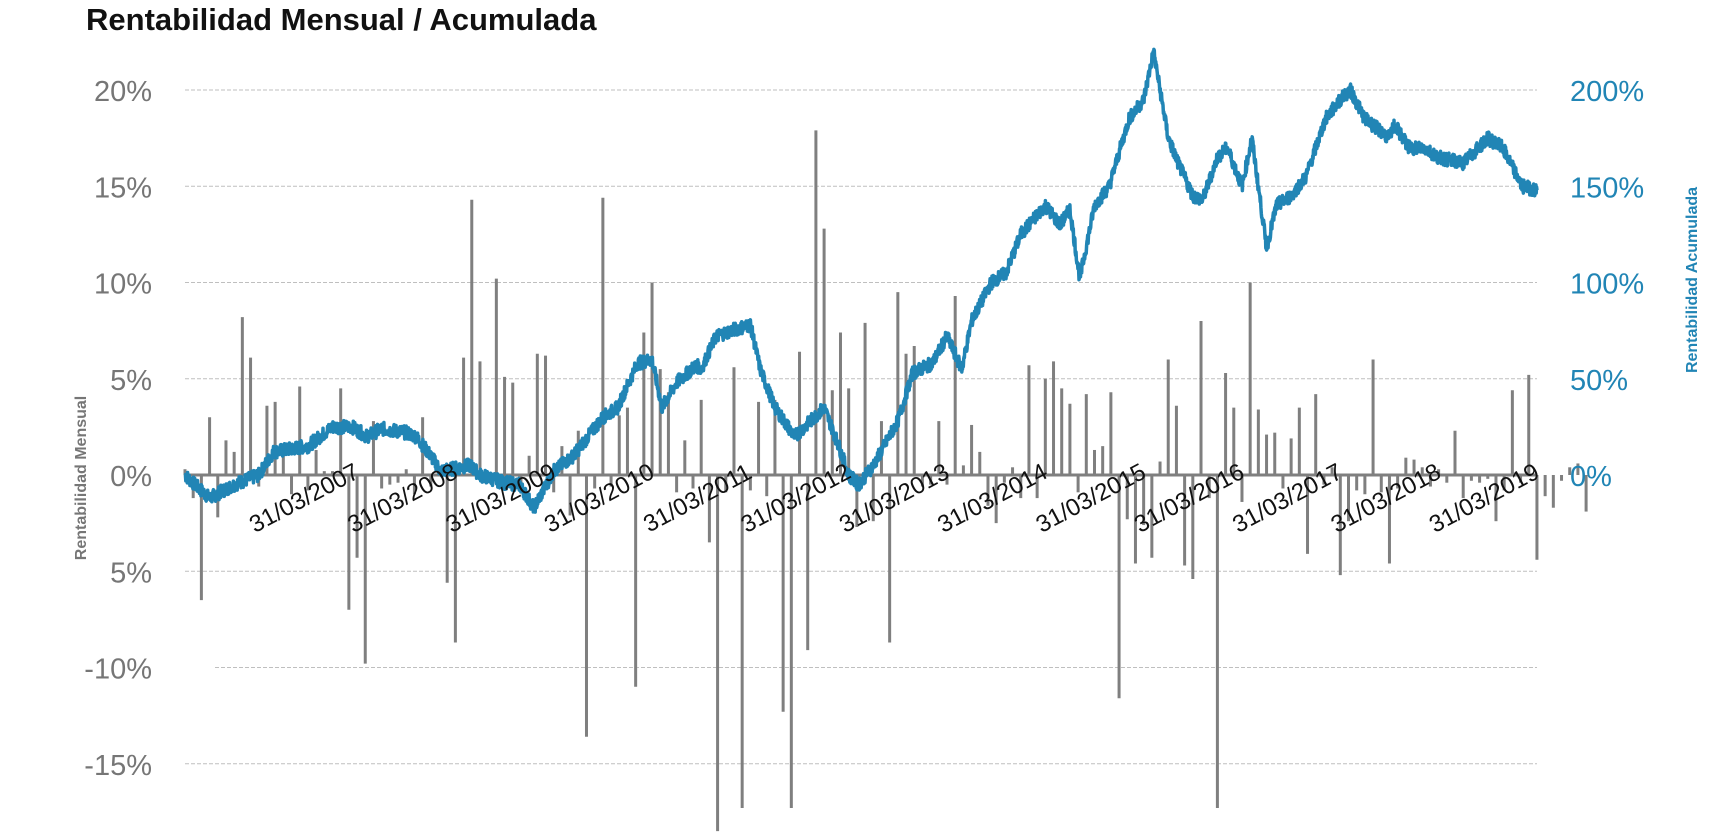 This screenshot has height=836, width=1727. Describe the element at coordinates (131, 477) in the screenshot. I see `left-tick-label: 0%` at that location.